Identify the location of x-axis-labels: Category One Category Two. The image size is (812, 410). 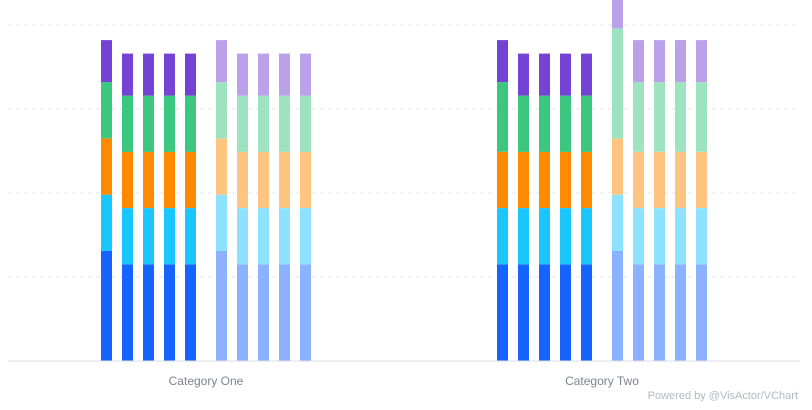
(404, 381).